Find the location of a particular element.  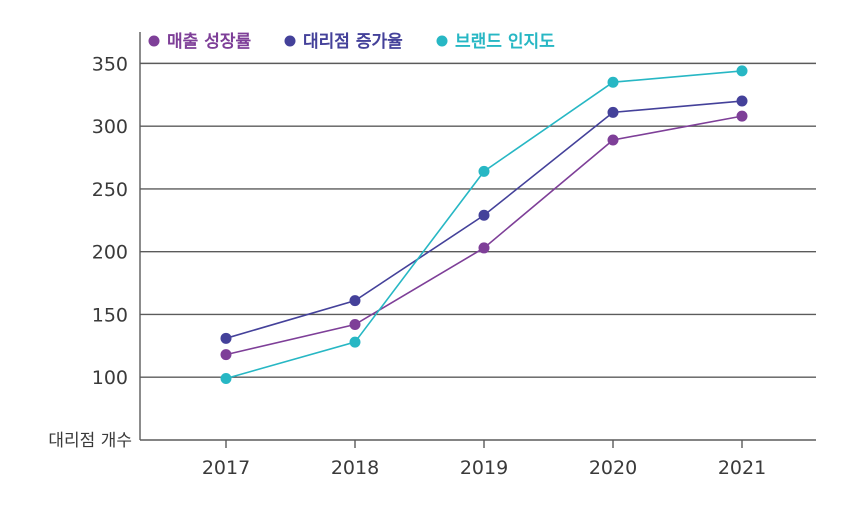

x-tick-label: 2020 is located at coordinates (613, 468).